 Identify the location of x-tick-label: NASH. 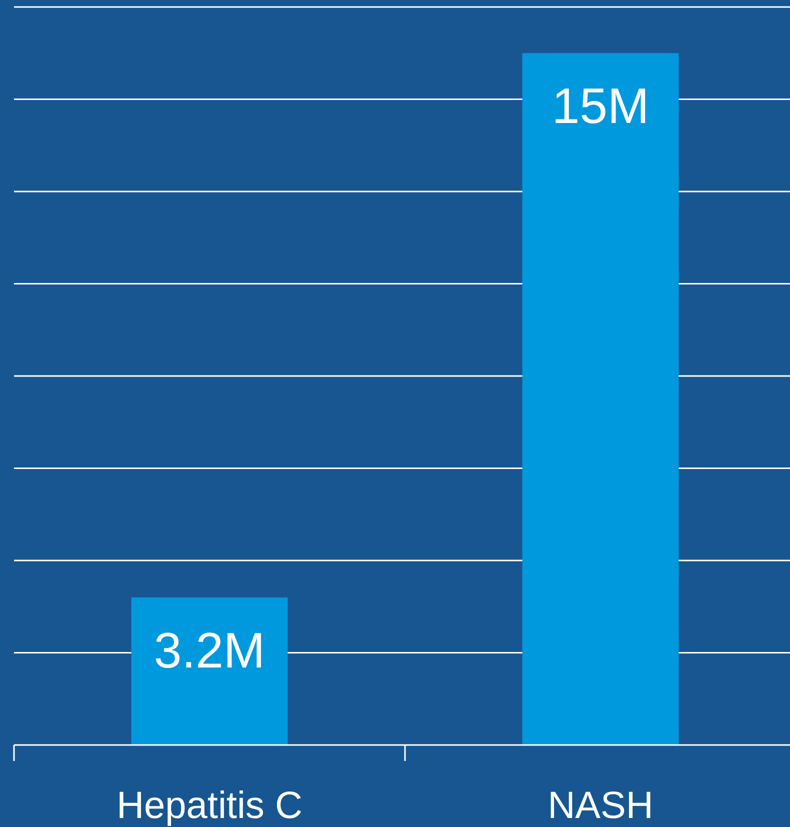
(601, 806).